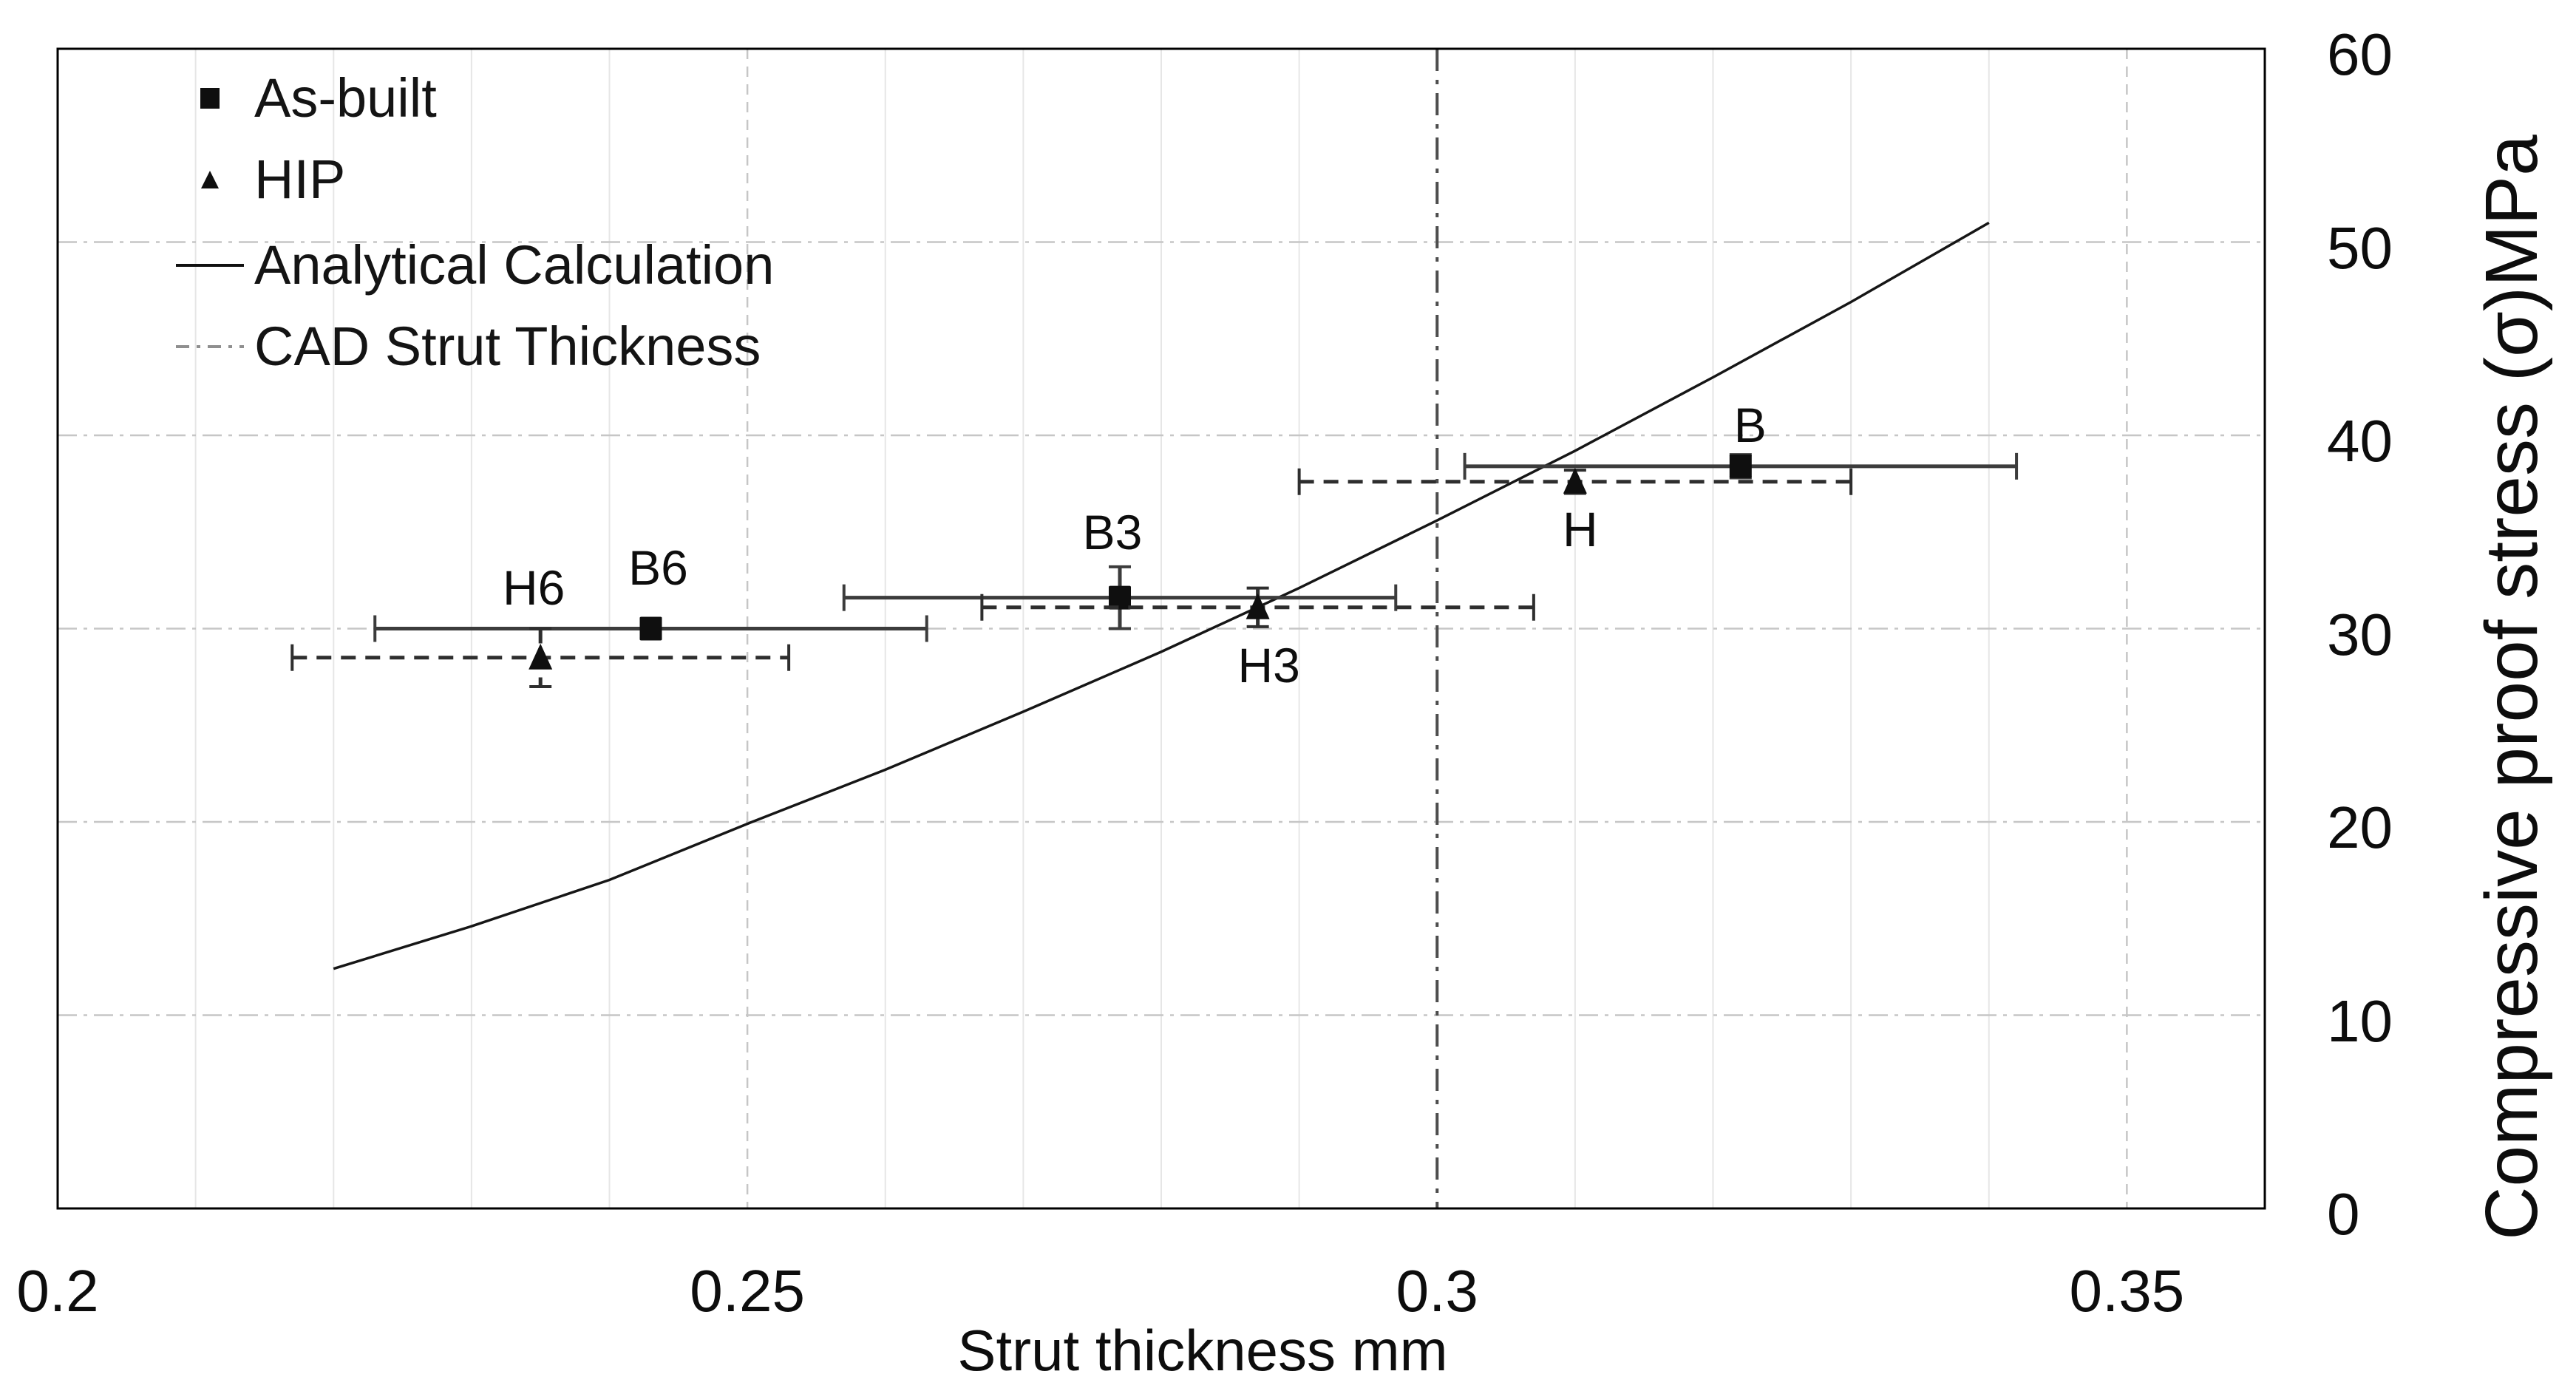 This screenshot has width=2576, height=1391. Describe the element at coordinates (1437, 1291) in the screenshot. I see `x-tick-label: 0.3` at that location.